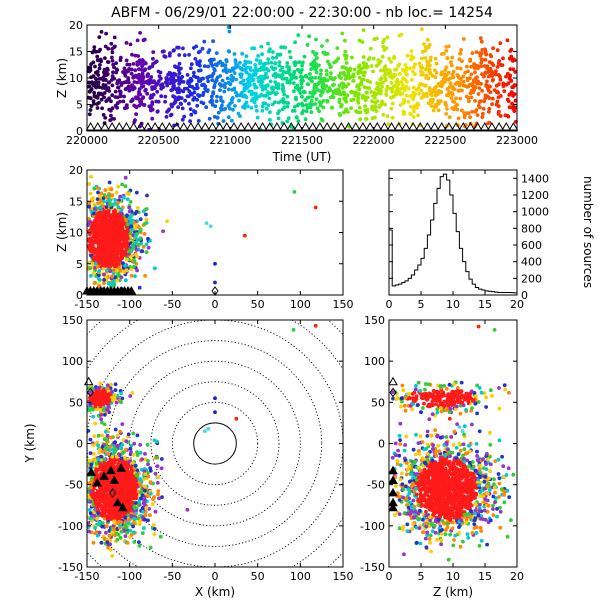  I want to click on plan-xtick-label: 50, so click(258, 576).